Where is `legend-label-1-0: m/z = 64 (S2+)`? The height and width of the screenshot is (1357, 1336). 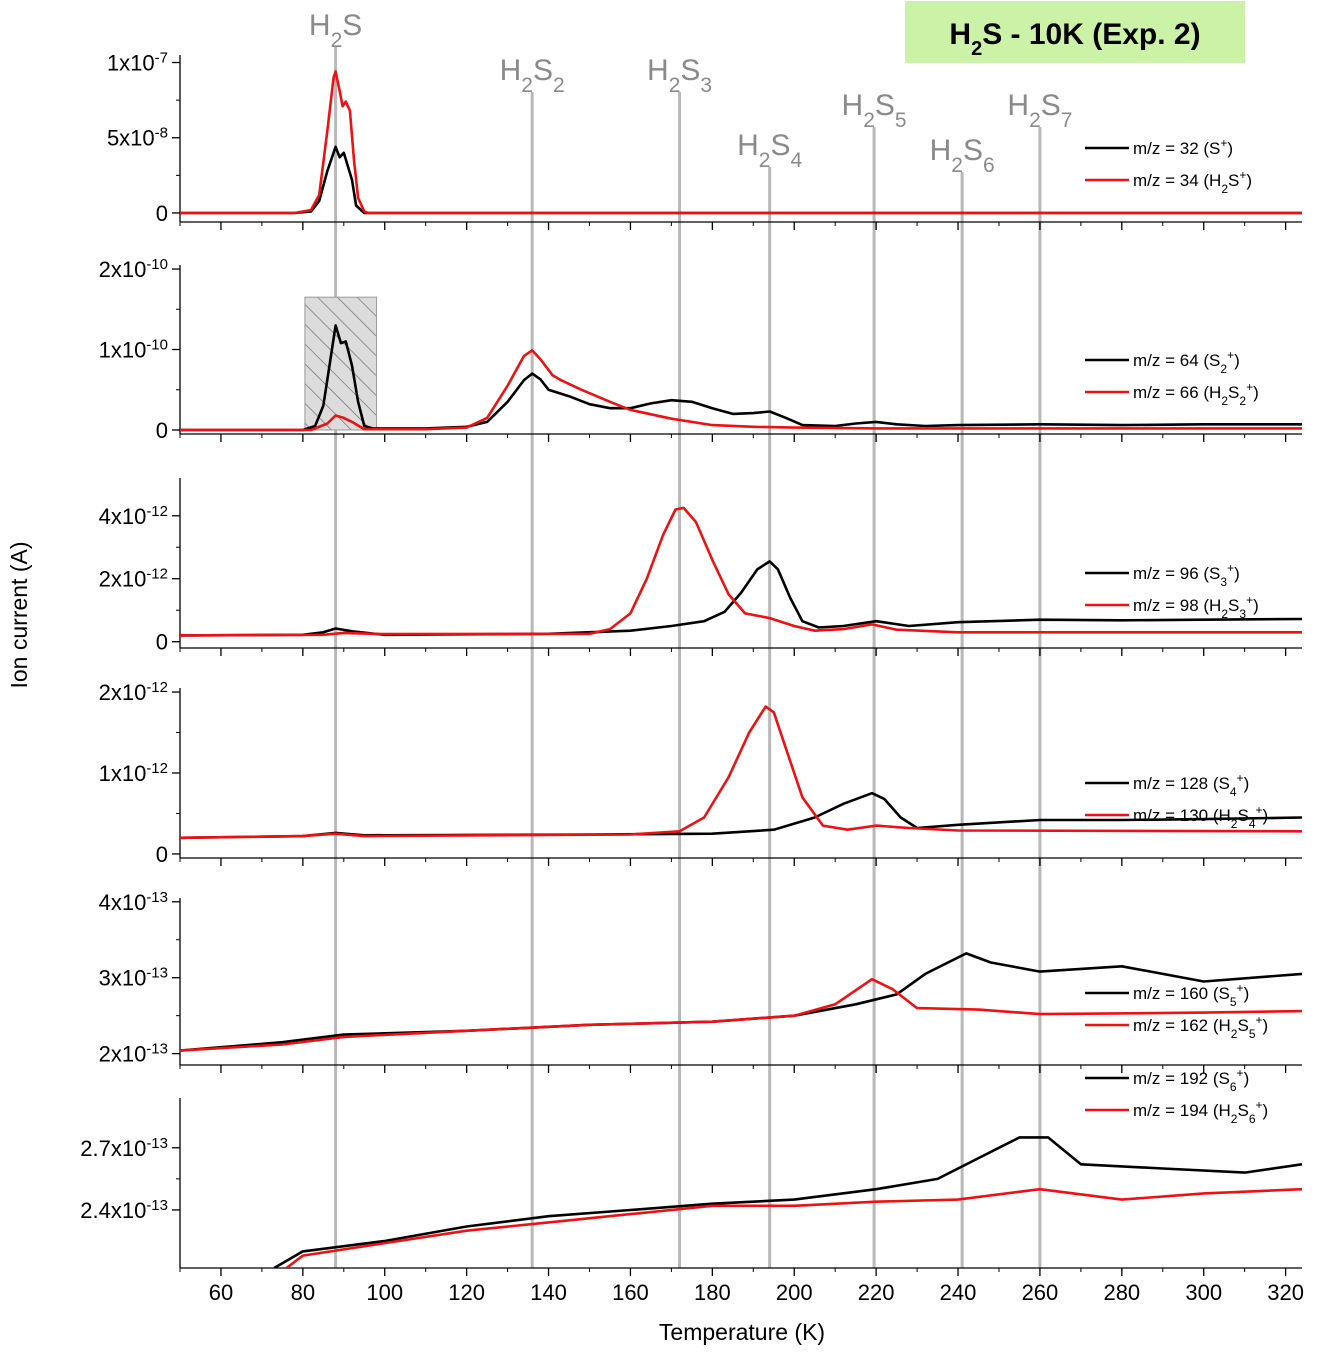 legend-label-1-0: m/z = 64 (S2+) is located at coordinates (1186, 362).